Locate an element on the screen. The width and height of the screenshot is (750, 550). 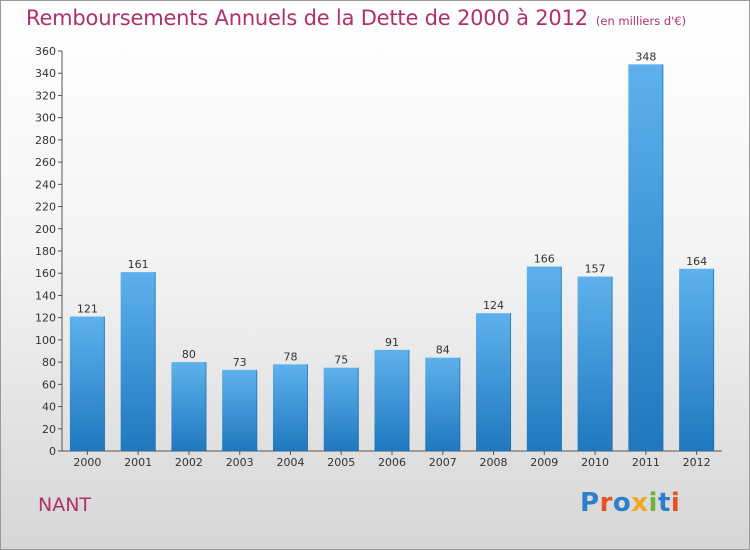
x-tick-label: 2006 is located at coordinates (392, 462).